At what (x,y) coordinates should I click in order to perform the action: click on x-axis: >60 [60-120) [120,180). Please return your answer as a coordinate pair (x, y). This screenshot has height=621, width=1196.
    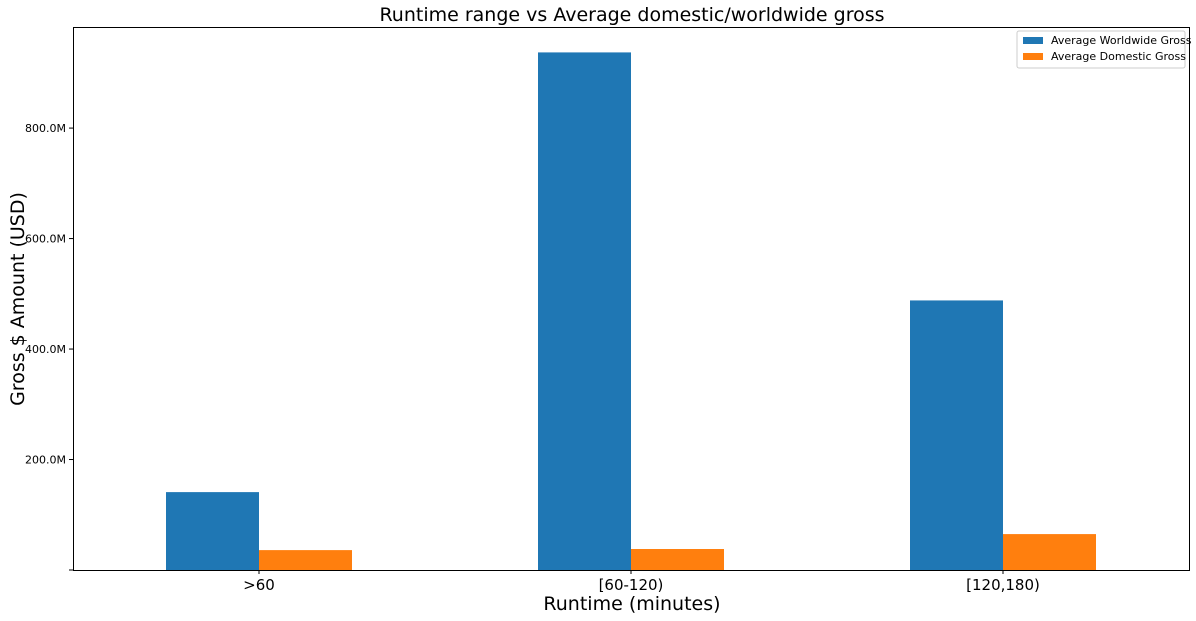
    Looking at the image, I should click on (641, 582).